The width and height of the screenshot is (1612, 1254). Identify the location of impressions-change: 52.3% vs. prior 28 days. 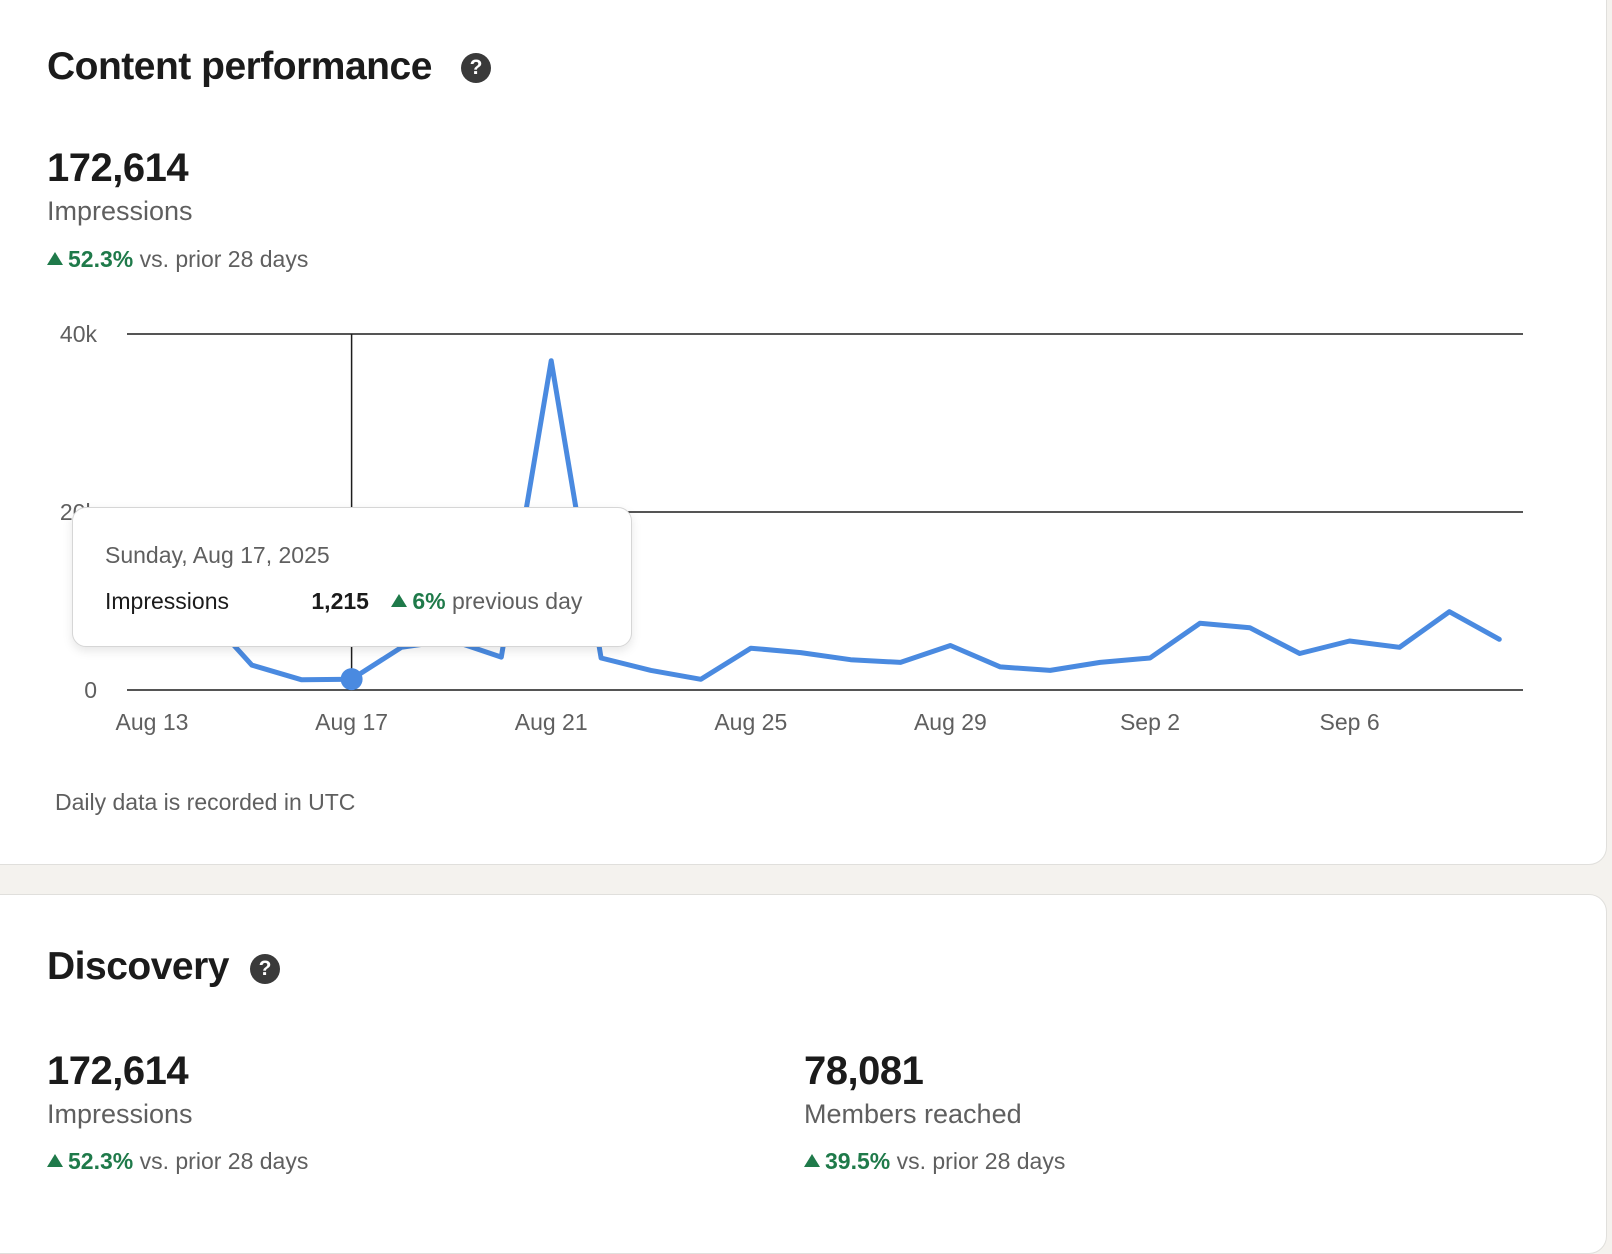
(177, 259).